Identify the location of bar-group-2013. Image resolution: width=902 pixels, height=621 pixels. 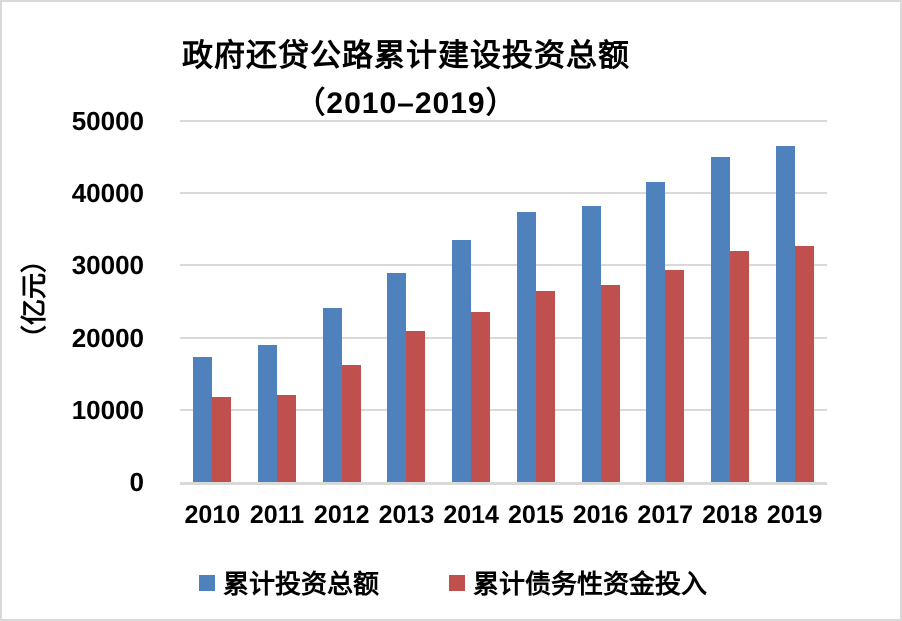
(406, 301).